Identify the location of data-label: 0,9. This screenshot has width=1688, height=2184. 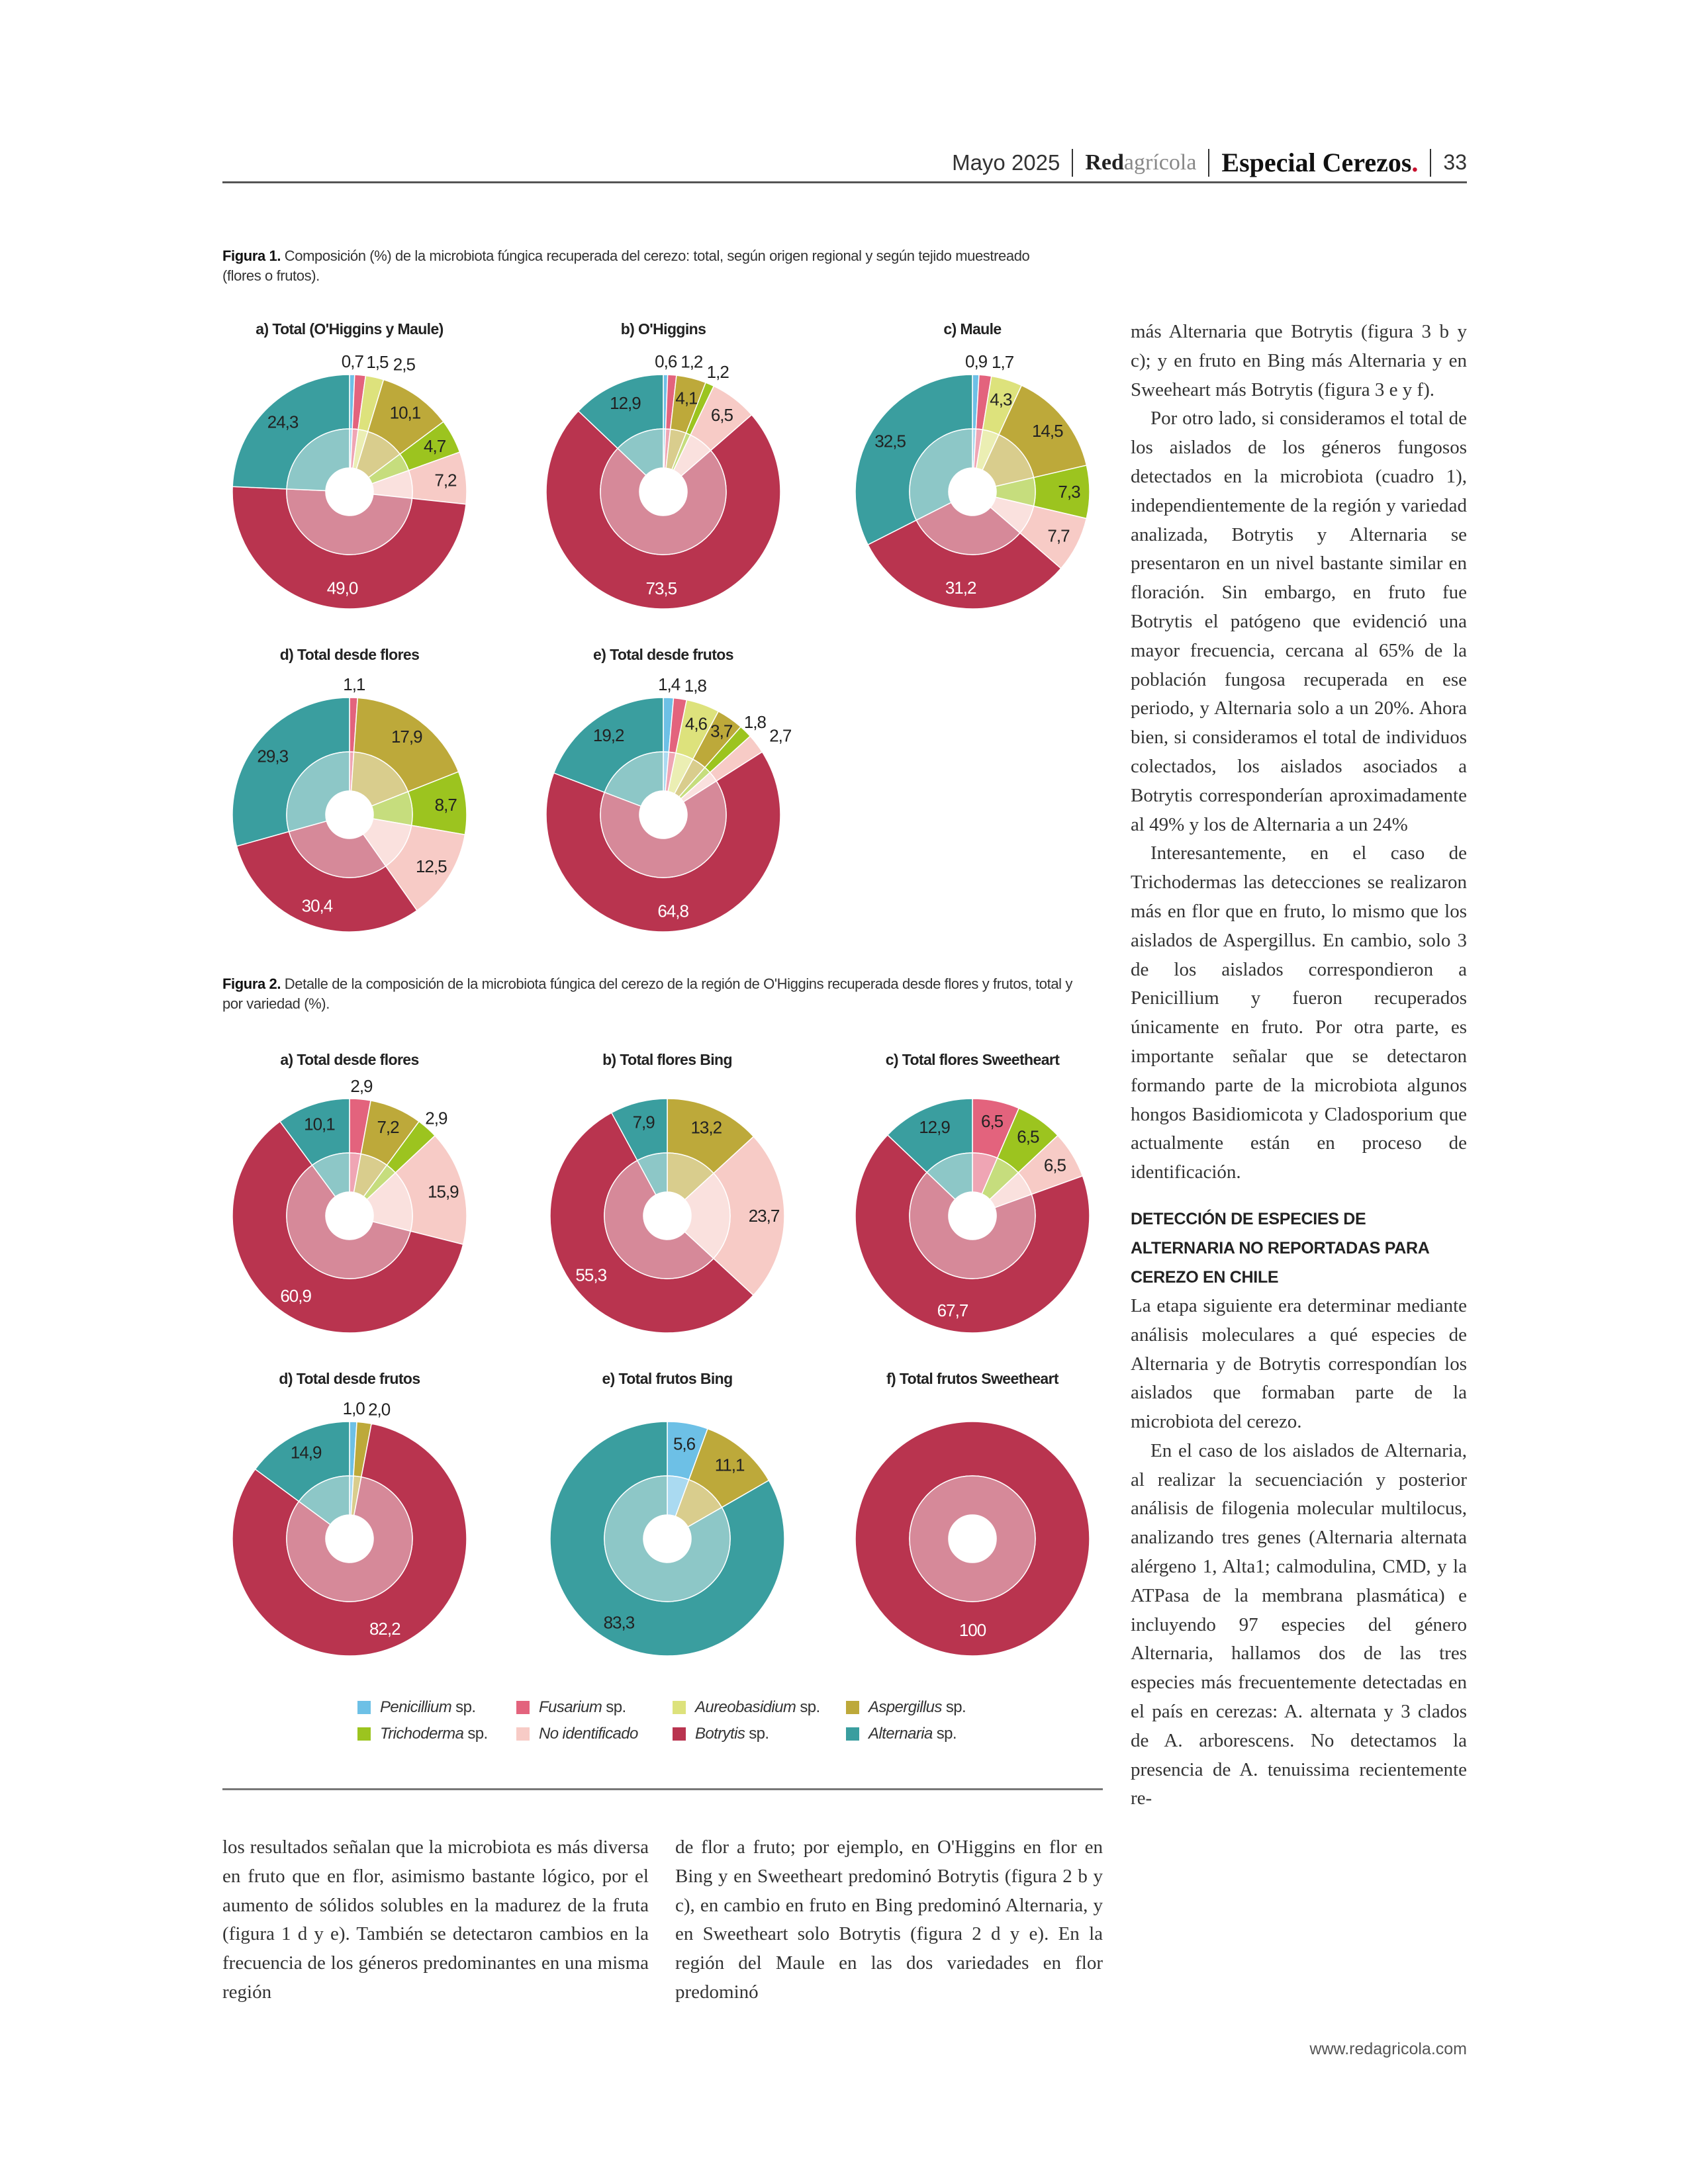
(976, 361).